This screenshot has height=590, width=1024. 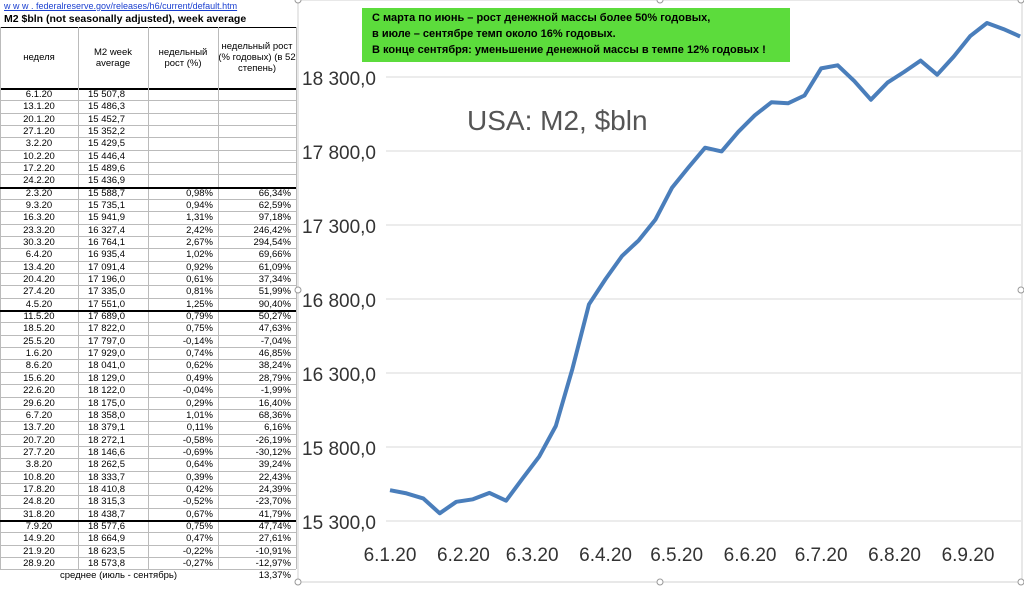 What do you see at coordinates (274, 403) in the screenshot?
I see `table-cell: 16,40%` at bounding box center [274, 403].